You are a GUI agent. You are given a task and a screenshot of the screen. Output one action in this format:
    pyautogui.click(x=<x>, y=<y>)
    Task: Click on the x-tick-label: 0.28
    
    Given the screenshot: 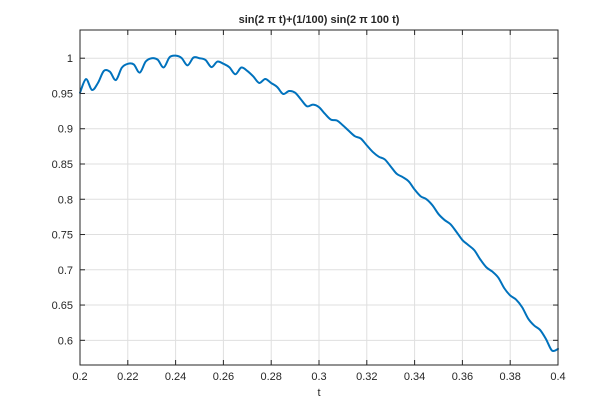 What is the action you would take?
    pyautogui.click(x=270, y=377)
    